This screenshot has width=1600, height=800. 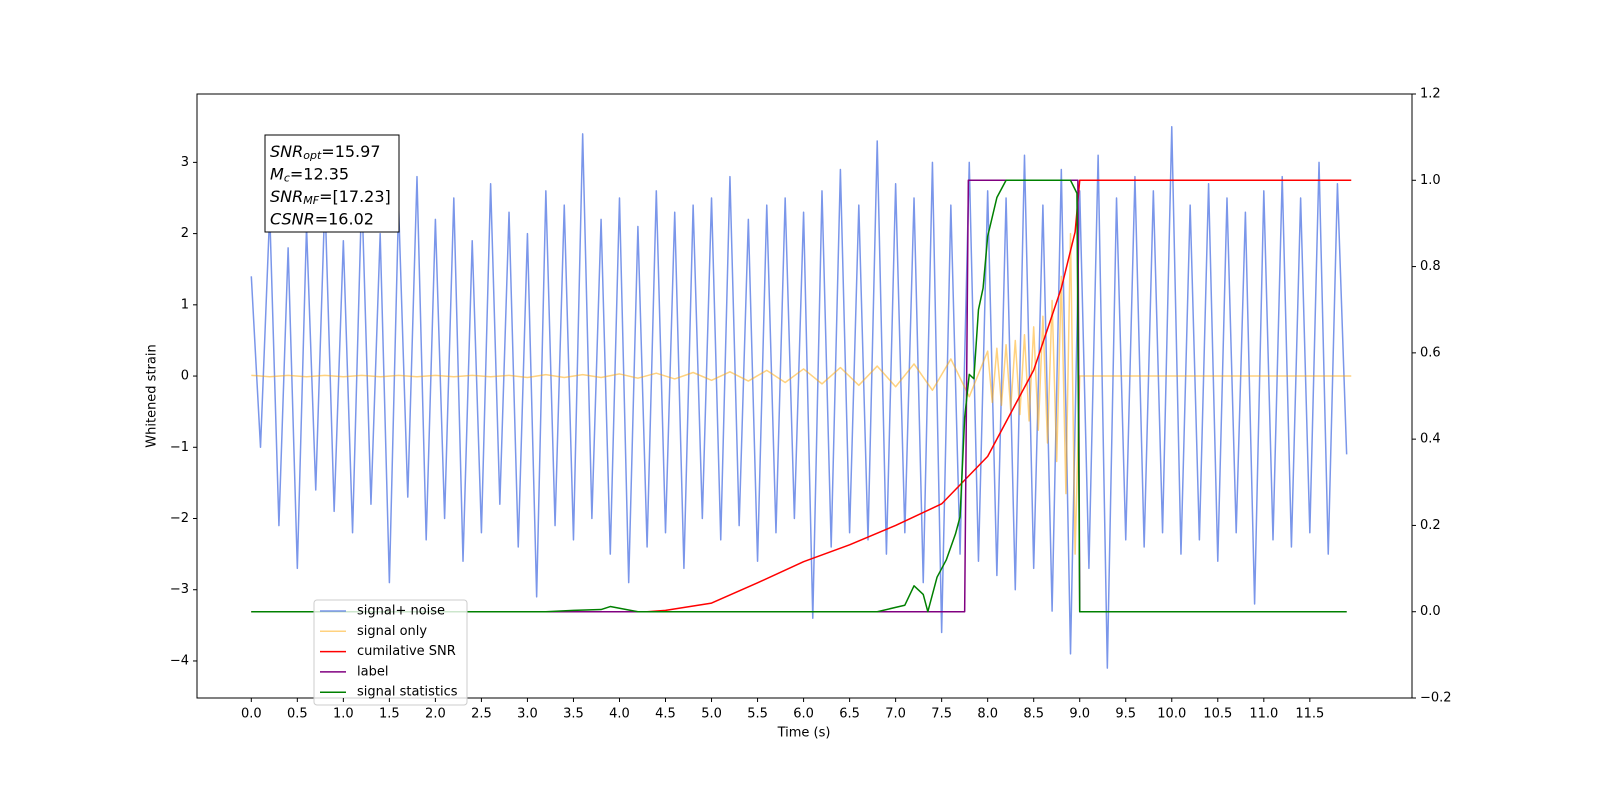 I want to click on x-tick-label: 8.5, so click(x=1033, y=714).